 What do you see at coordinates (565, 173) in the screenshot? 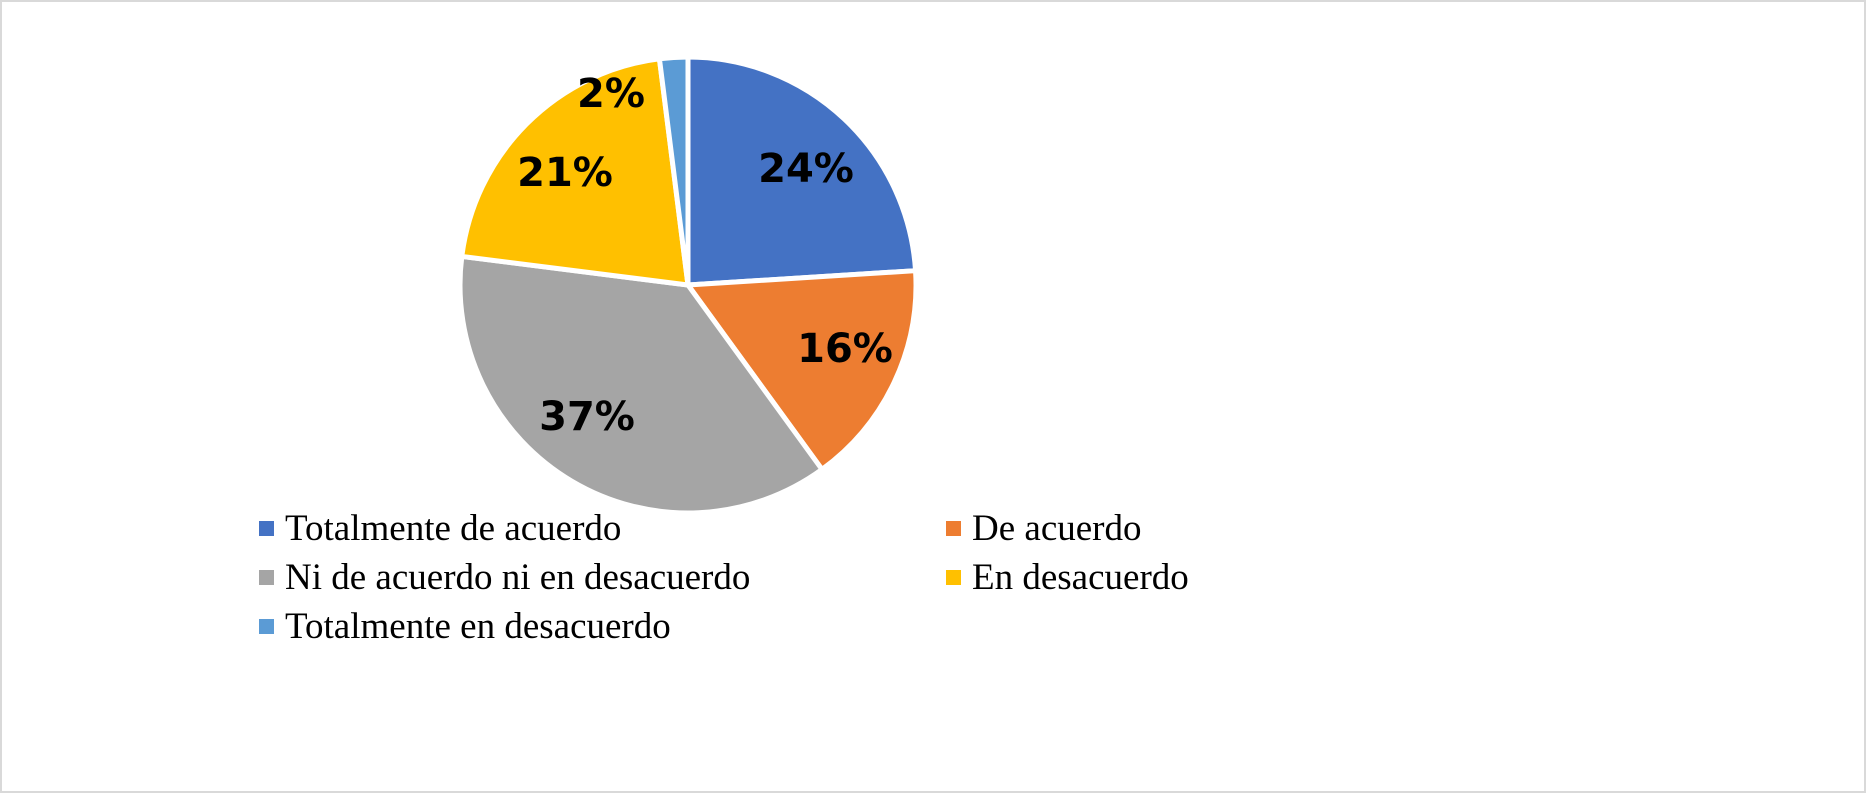
I see `data-label-en-desacuerdo: 21%` at bounding box center [565, 173].